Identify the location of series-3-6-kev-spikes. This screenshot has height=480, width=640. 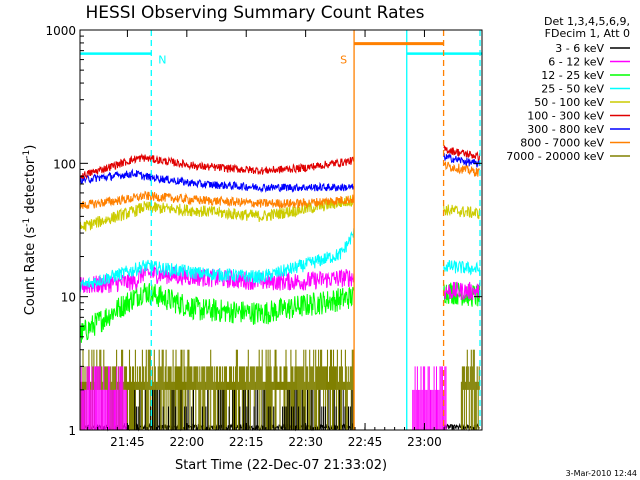
(243, 409).